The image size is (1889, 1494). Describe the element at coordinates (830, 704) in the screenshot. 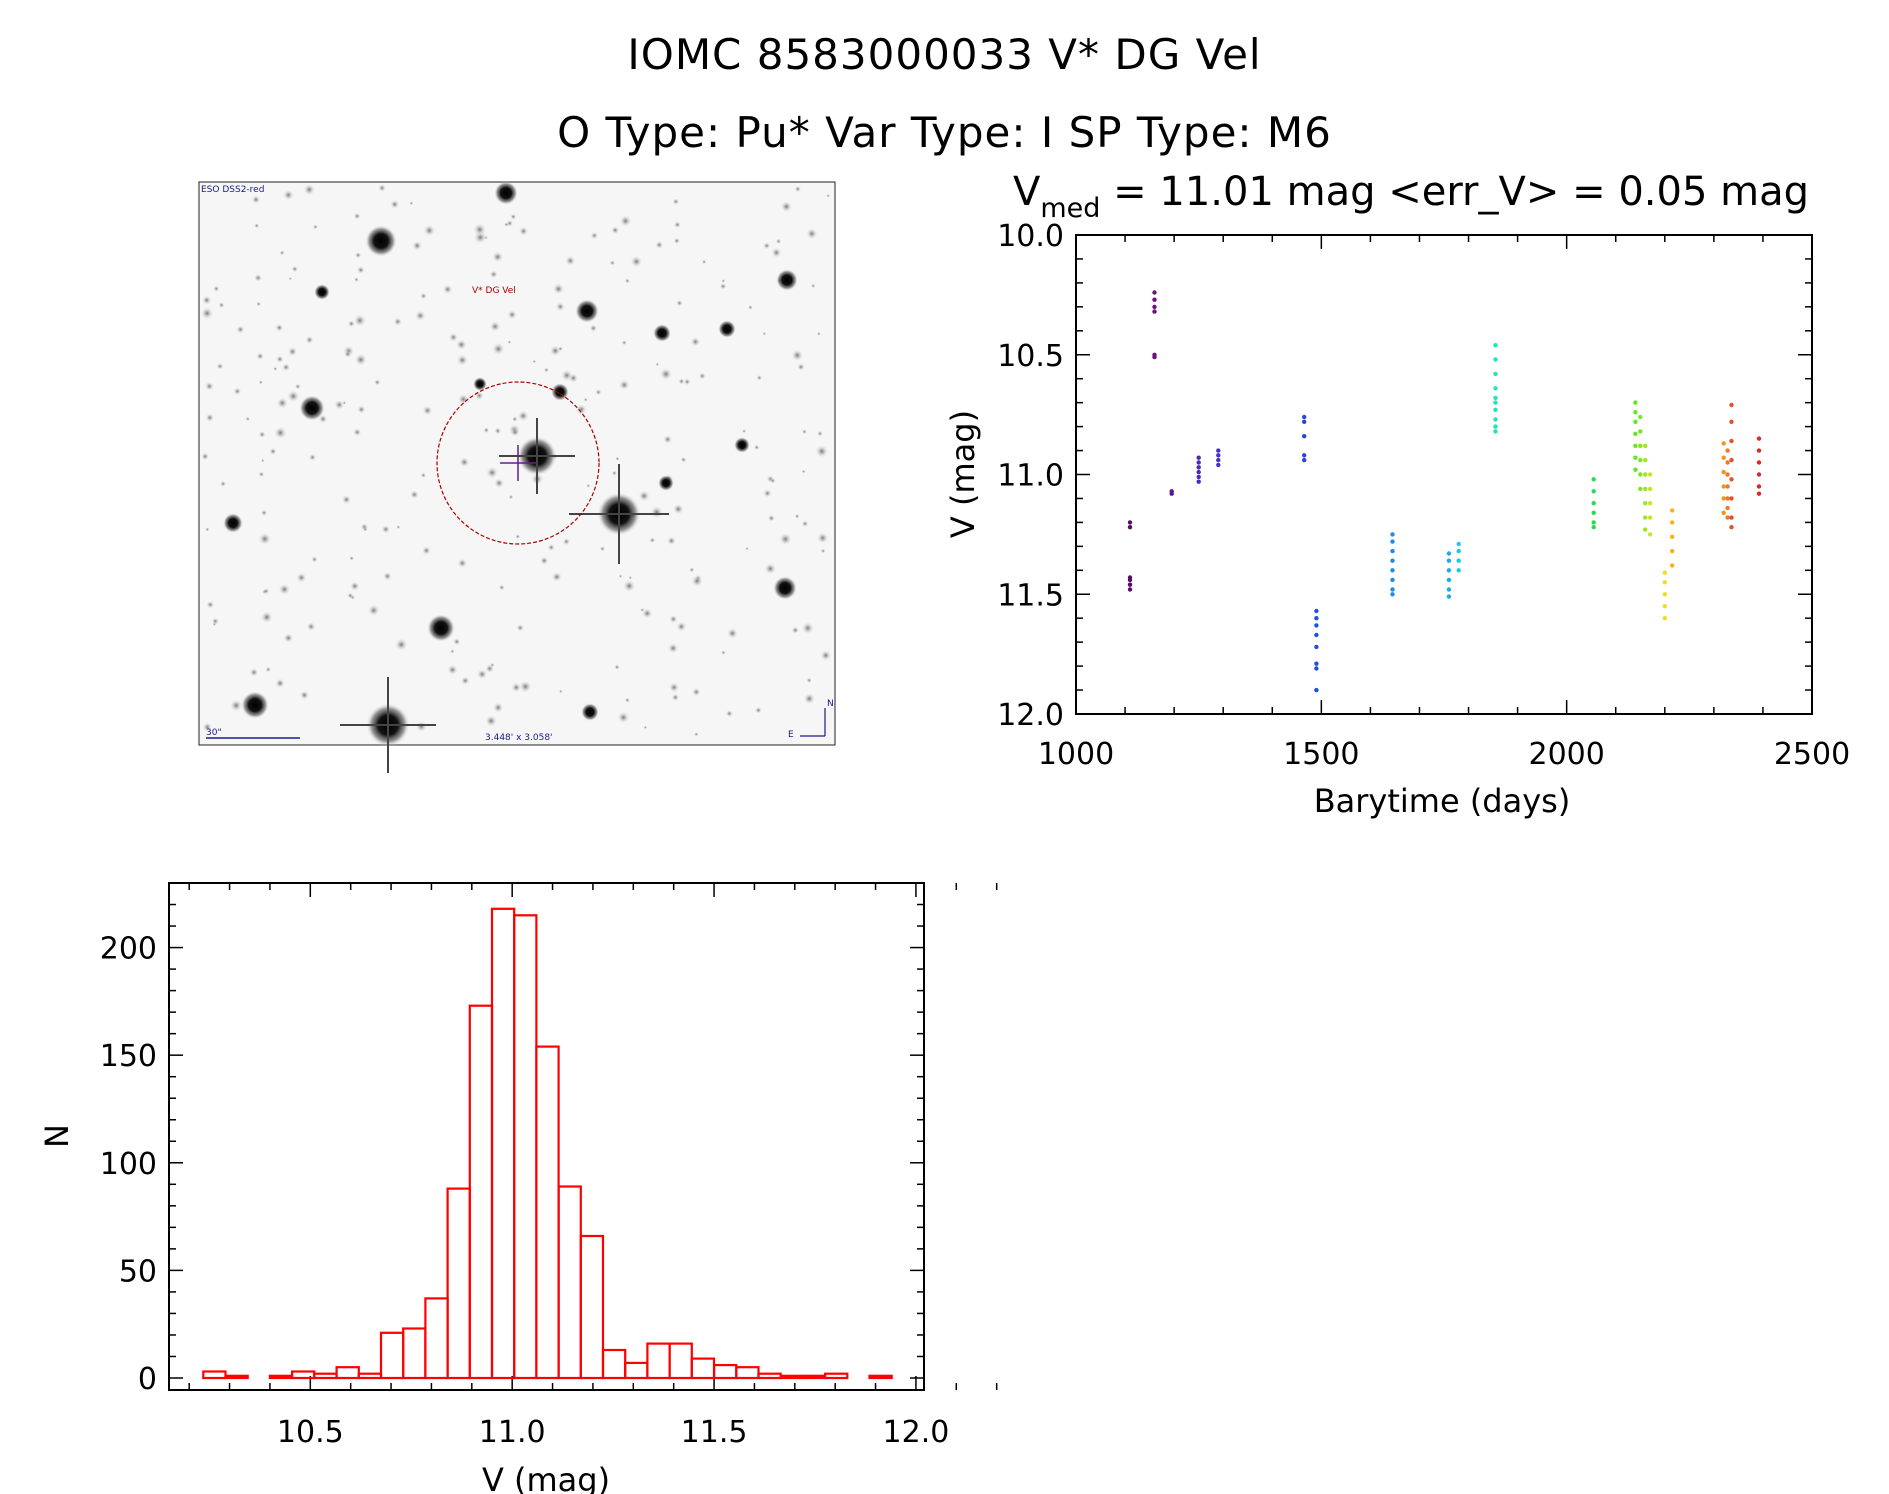

I see `north-label: N` at that location.